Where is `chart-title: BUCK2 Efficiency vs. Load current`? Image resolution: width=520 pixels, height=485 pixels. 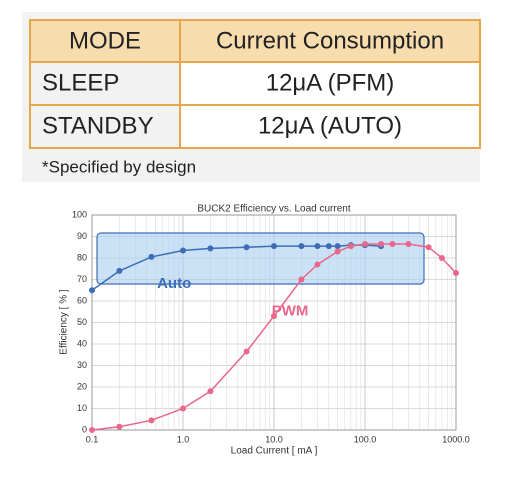
chart-title: BUCK2 Efficiency vs. Load current is located at coordinates (273, 209).